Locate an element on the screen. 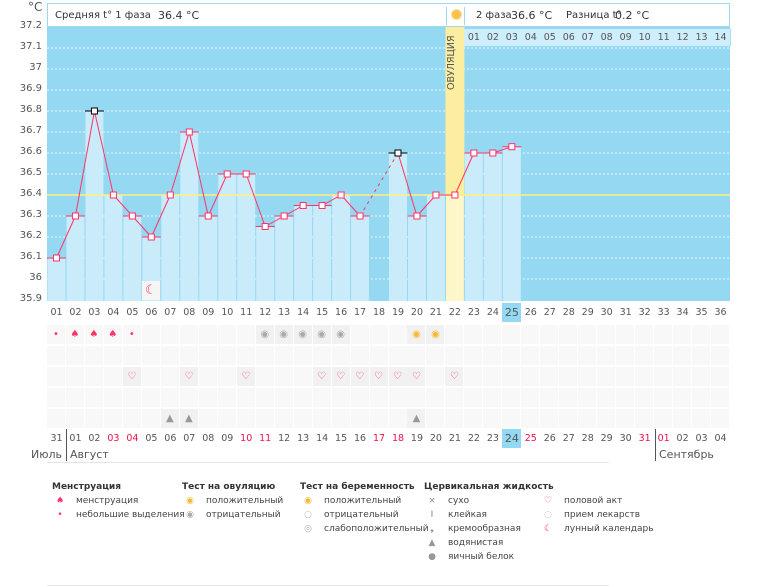  cycle-day: 27 is located at coordinates (549, 312).